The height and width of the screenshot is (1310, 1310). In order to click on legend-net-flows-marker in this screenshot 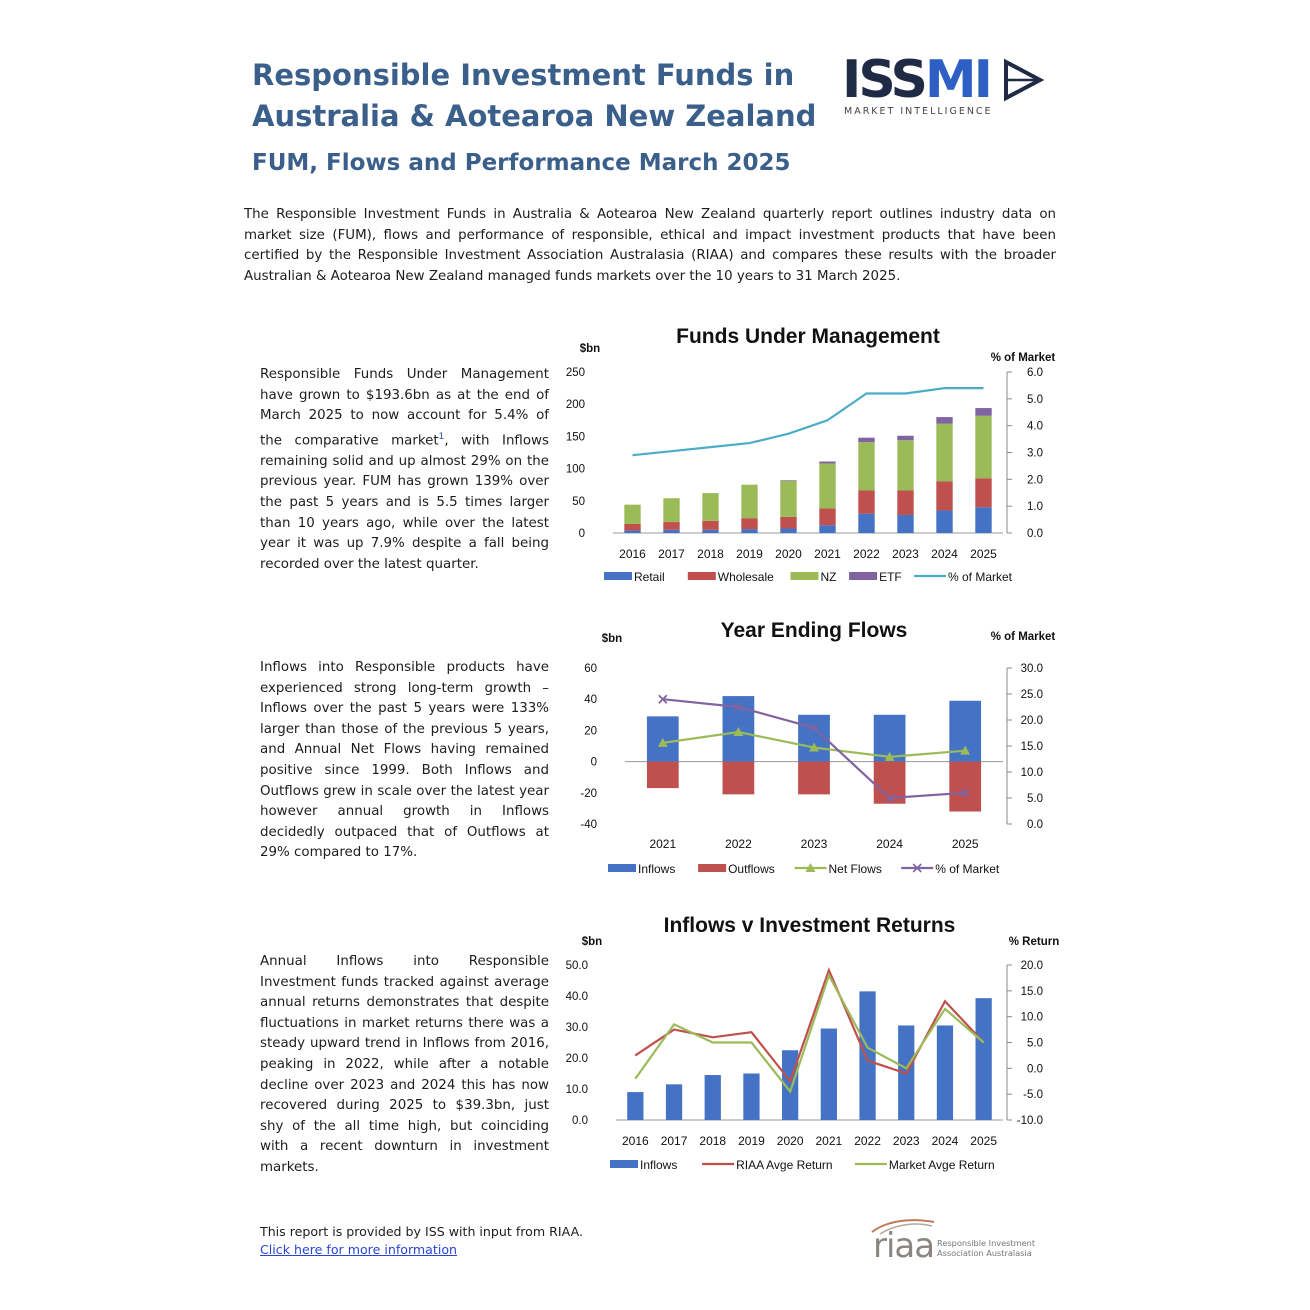, I will do `click(810, 867)`.